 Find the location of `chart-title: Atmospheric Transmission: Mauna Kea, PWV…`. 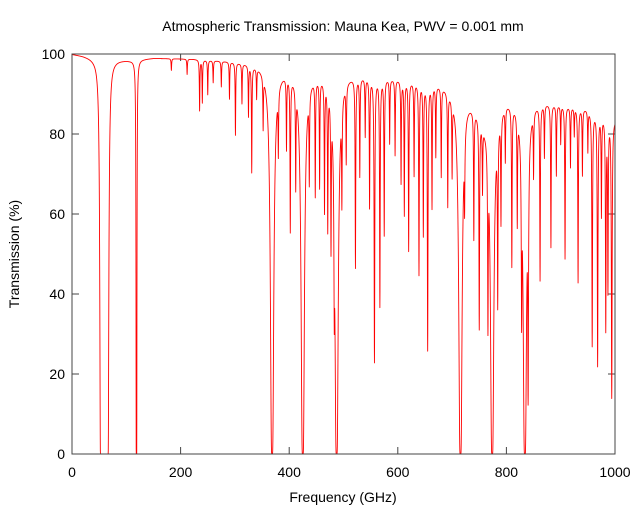

chart-title: Atmospheric Transmission: Mauna Kea, PWV… is located at coordinates (342, 26).